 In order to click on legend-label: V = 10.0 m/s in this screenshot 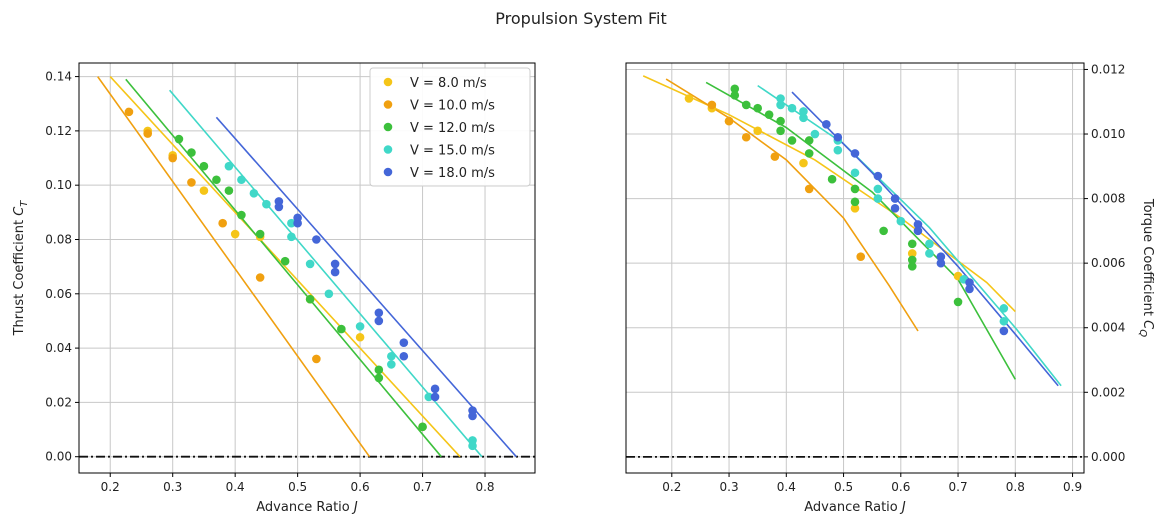, I will do `click(452, 106)`.